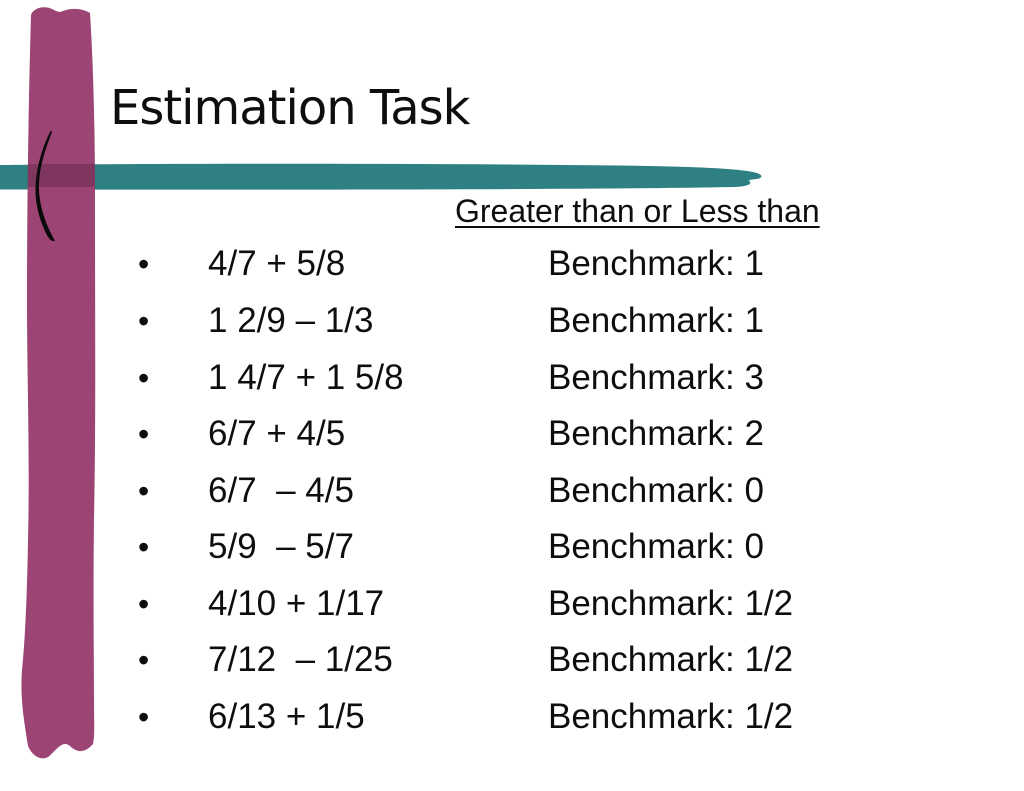 This screenshot has width=1024, height=791. What do you see at coordinates (281, 546) in the screenshot?
I see `expression-text: 5/9 – 5/7` at bounding box center [281, 546].